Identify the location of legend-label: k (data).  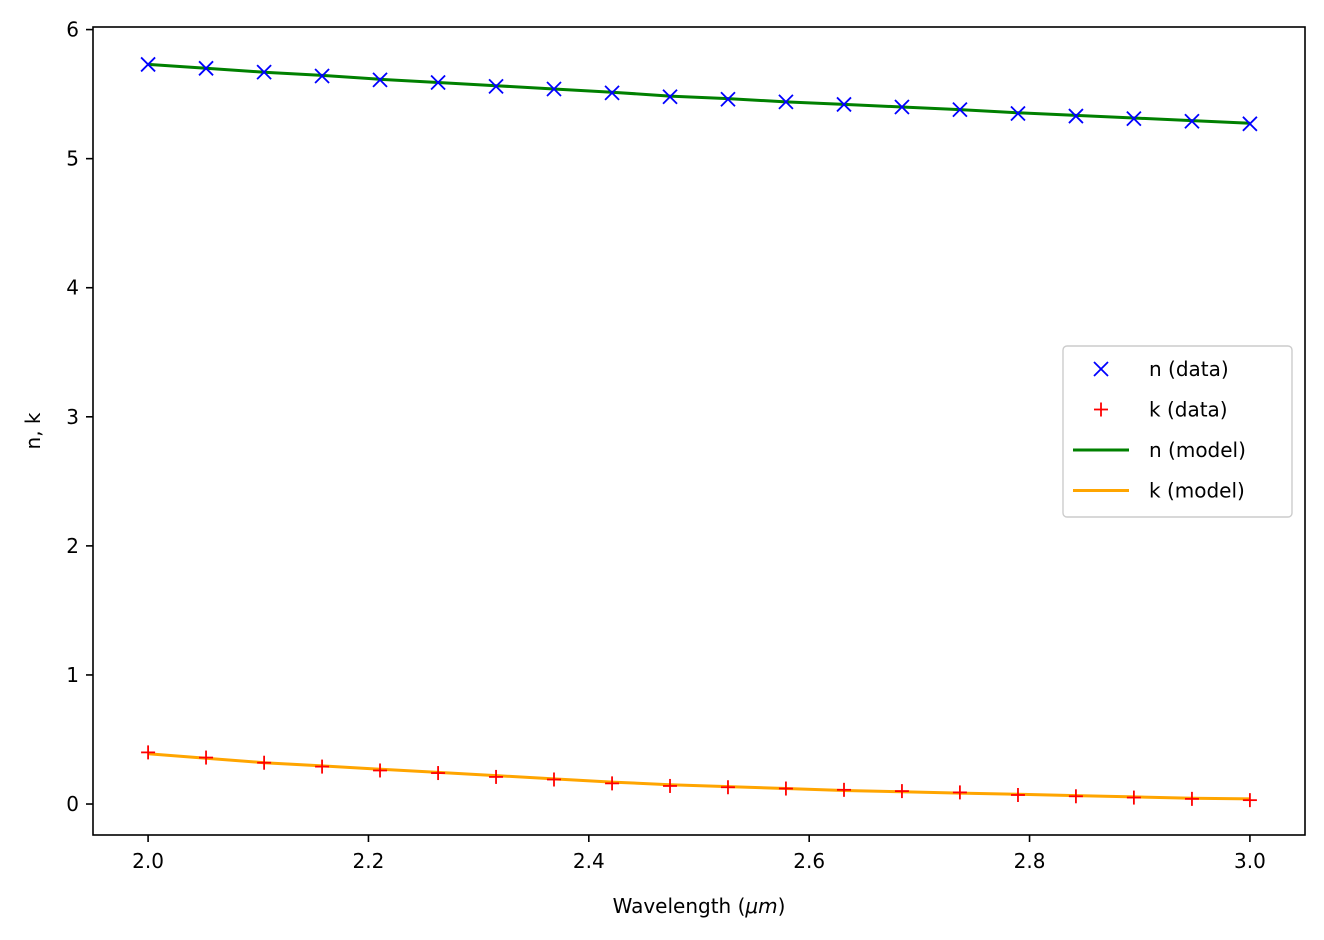
(1188, 410).